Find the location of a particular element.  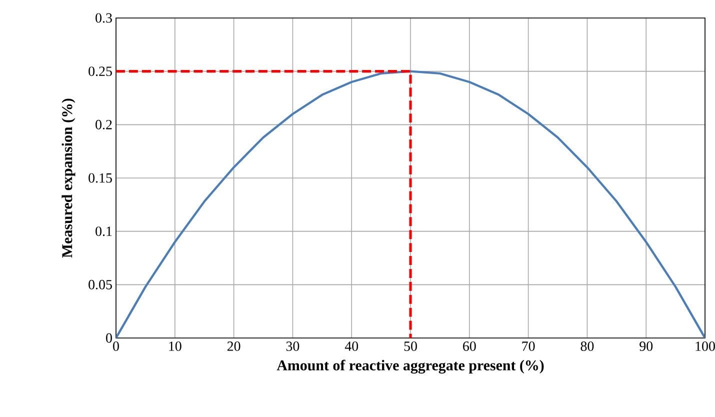

y-tick-label: 0.3 is located at coordinates (104, 18).